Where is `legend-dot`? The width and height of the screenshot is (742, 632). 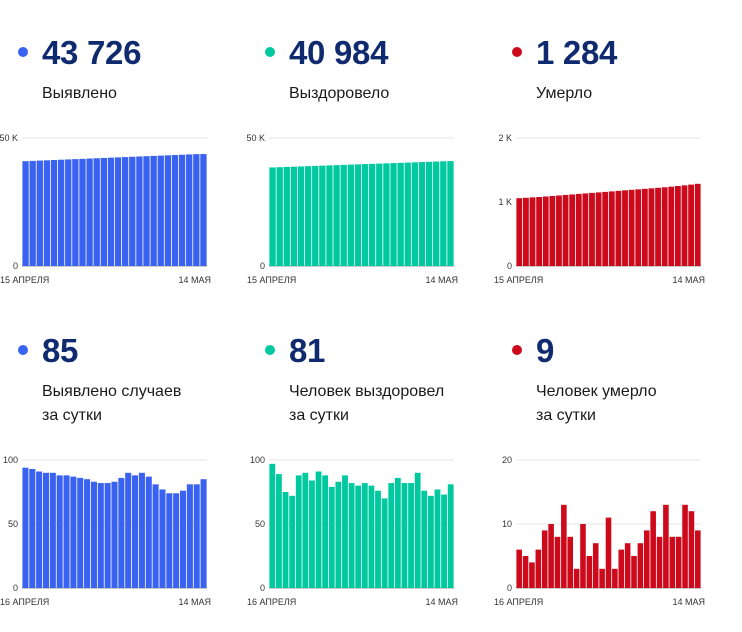 legend-dot is located at coordinates (517, 350).